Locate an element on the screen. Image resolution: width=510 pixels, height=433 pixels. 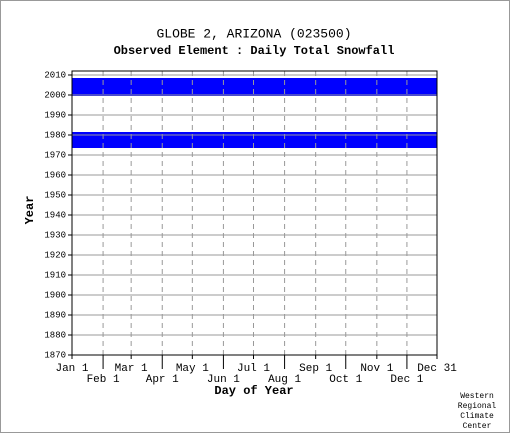
credit: Center is located at coordinates (477, 426).